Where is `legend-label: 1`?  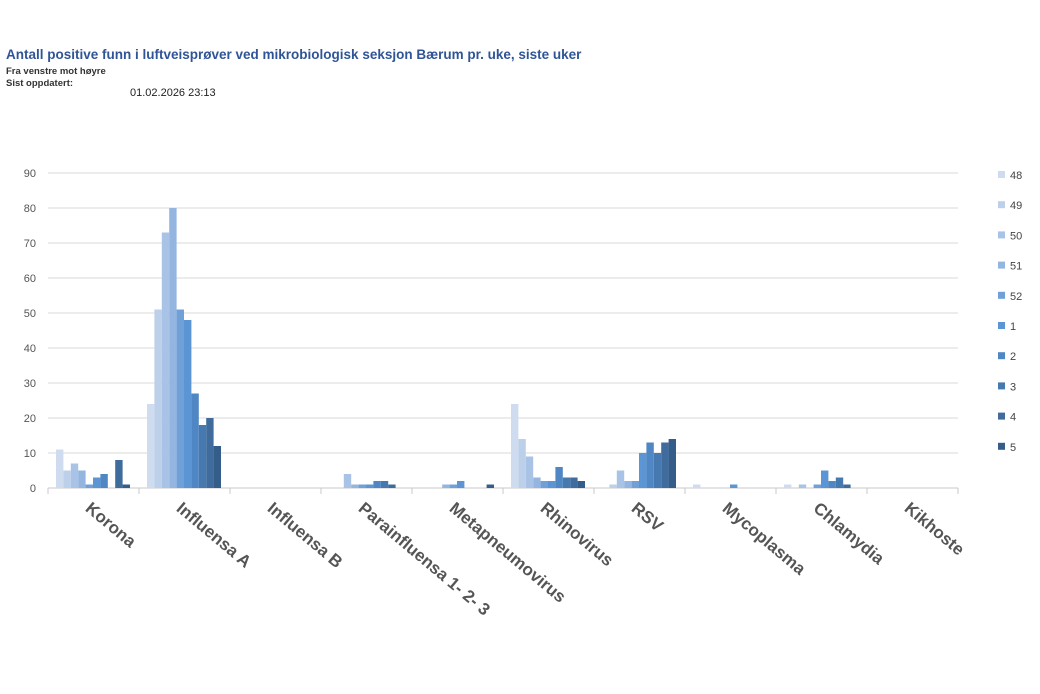
legend-label: 1 is located at coordinates (1013, 327).